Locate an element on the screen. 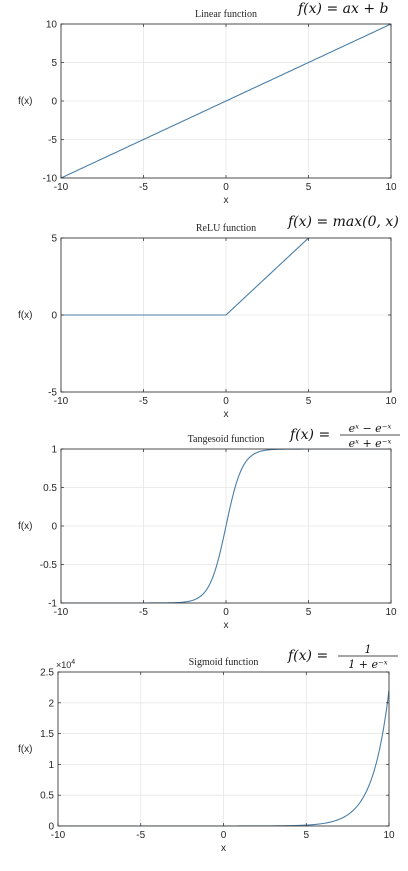 Image resolution: width=408 pixels, height=871 pixels. chart-title: Tangesoid function is located at coordinates (226, 439).